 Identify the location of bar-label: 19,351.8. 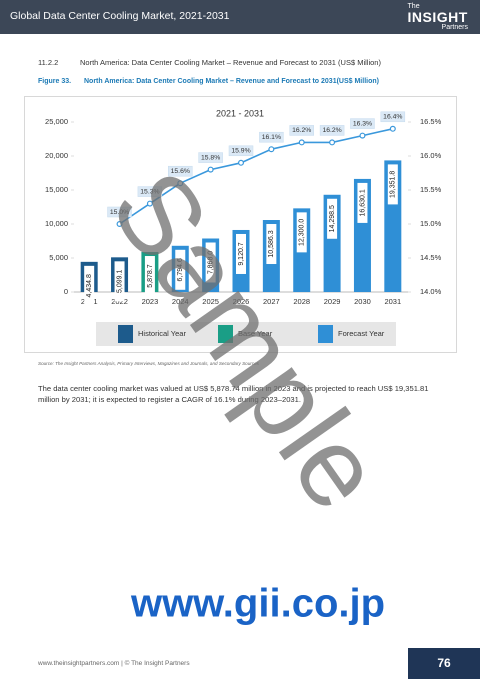
(393, 184).